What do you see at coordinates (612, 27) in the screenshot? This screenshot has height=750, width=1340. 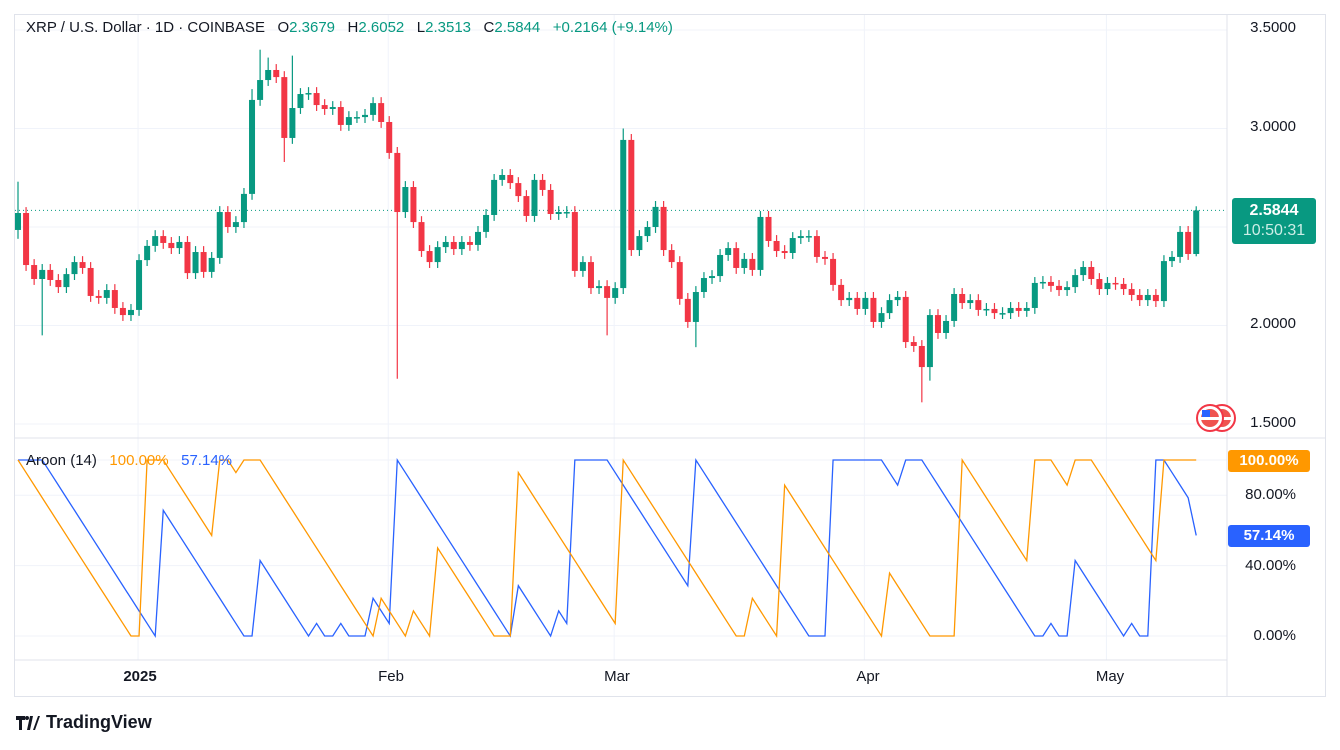 I see `change-value: +0.2164 (+9.14%)` at bounding box center [612, 27].